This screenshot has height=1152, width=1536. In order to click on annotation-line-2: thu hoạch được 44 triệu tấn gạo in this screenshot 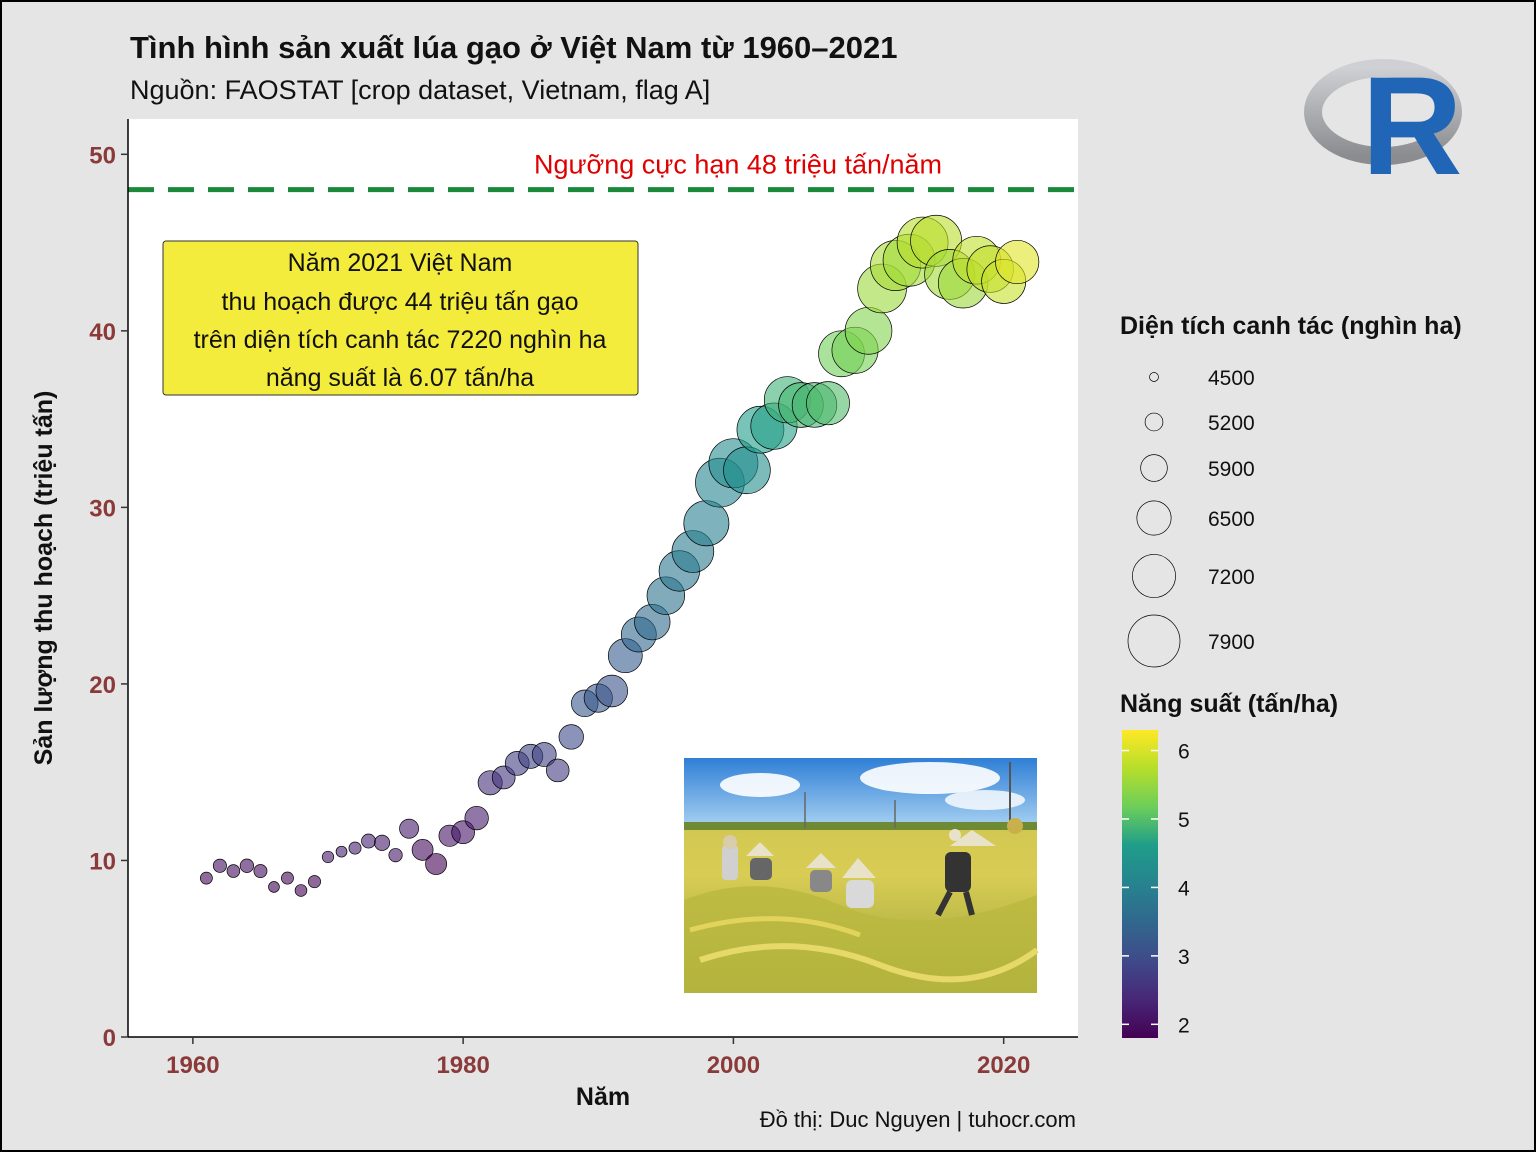, I will do `click(400, 302)`.